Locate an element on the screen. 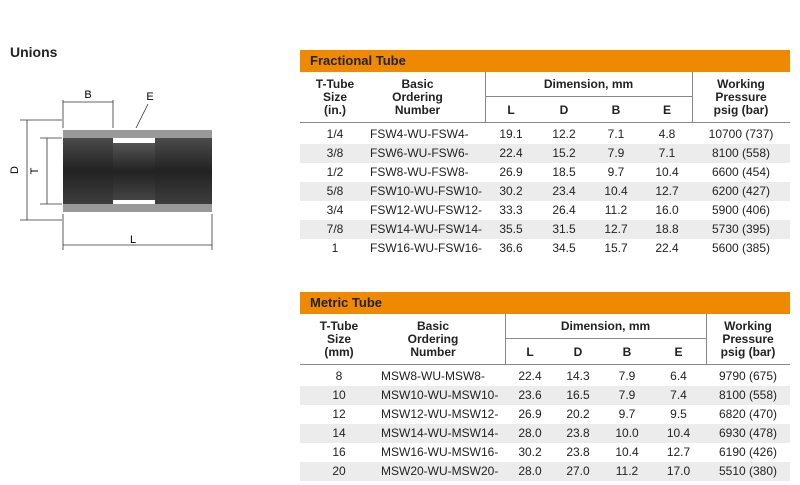 This screenshot has width=800, height=485. table-cell: 12.2 is located at coordinates (564, 134).